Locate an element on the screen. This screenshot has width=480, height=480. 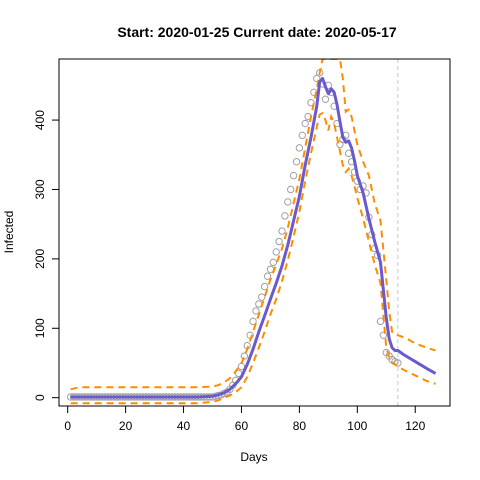
x-tick-label: 0 is located at coordinates (67, 426).